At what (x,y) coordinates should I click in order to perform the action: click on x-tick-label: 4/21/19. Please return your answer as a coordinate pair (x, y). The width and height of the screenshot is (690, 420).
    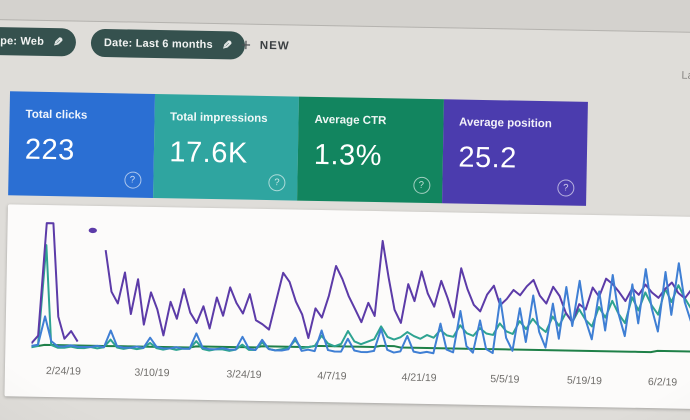
    Looking at the image, I should click on (419, 378).